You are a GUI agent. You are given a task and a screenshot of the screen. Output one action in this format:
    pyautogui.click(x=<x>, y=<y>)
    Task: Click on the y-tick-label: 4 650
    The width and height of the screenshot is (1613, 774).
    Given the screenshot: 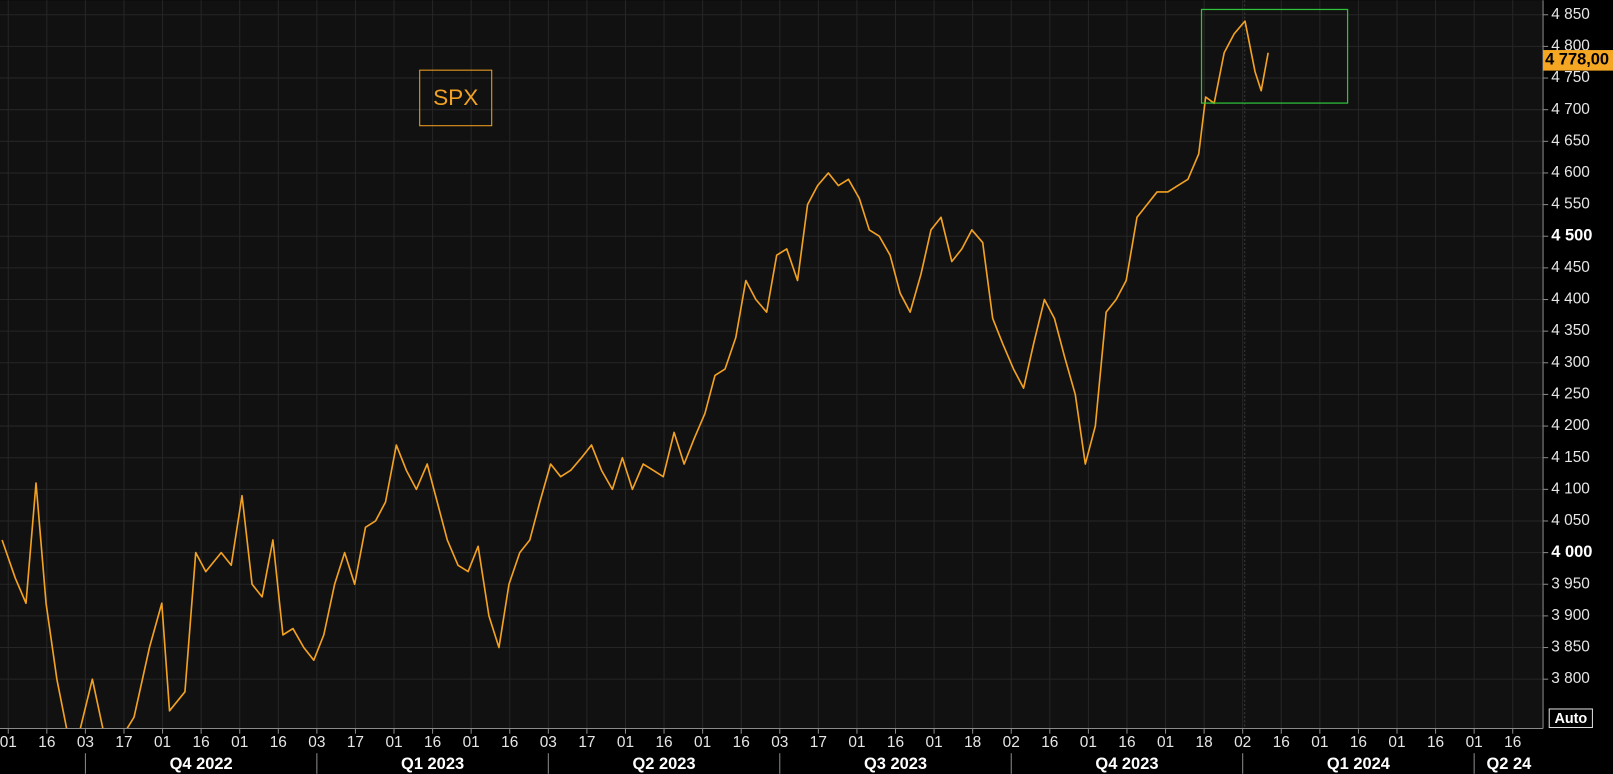 What is the action you would take?
    pyautogui.click(x=1570, y=140)
    